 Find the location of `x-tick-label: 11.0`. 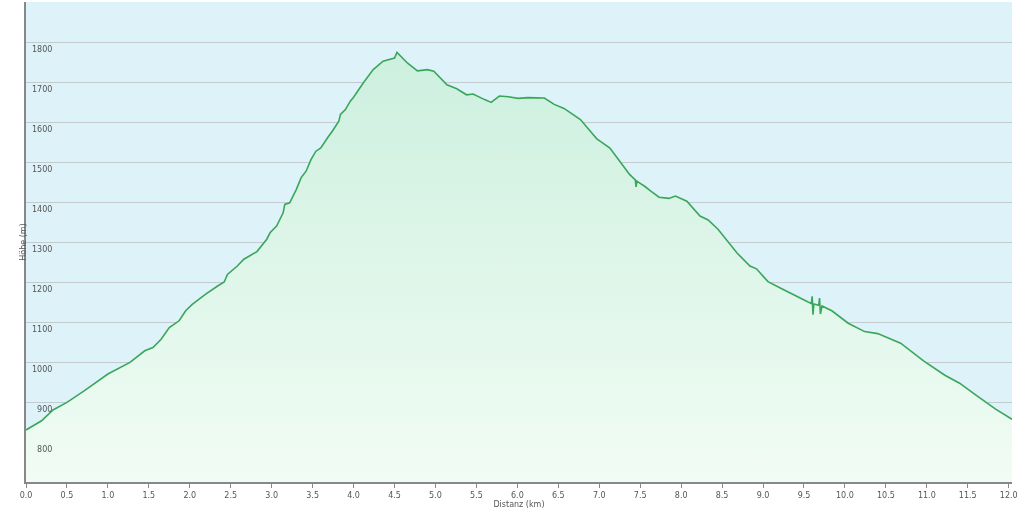

x-tick-label: 11.0 is located at coordinates (926, 495).